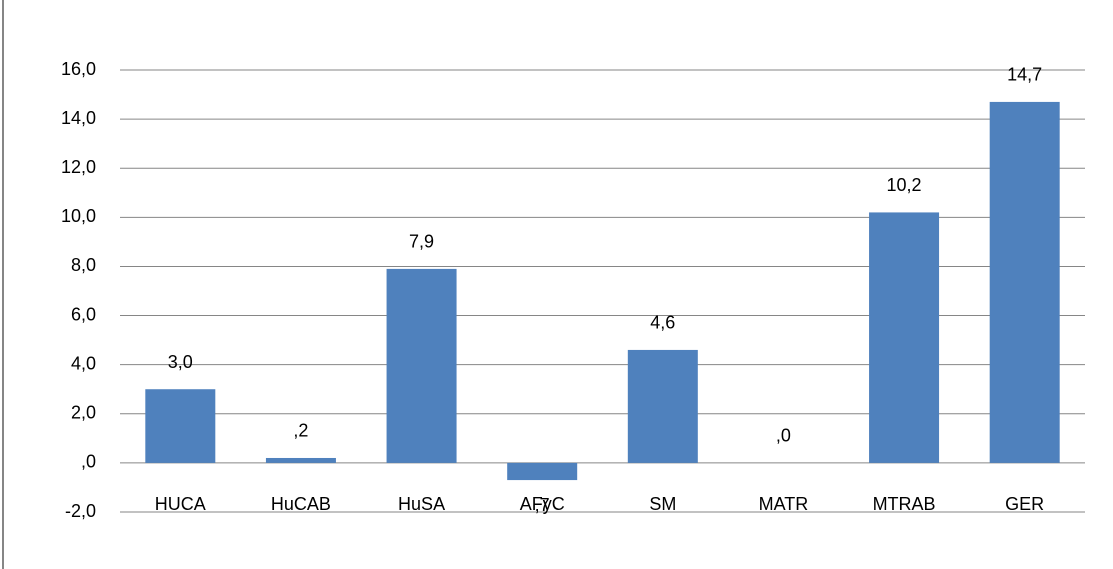 Image resolution: width=1113 pixels, height=569 pixels. Describe the element at coordinates (904, 504) in the screenshot. I see `x-tick-label: MTRAB` at that location.